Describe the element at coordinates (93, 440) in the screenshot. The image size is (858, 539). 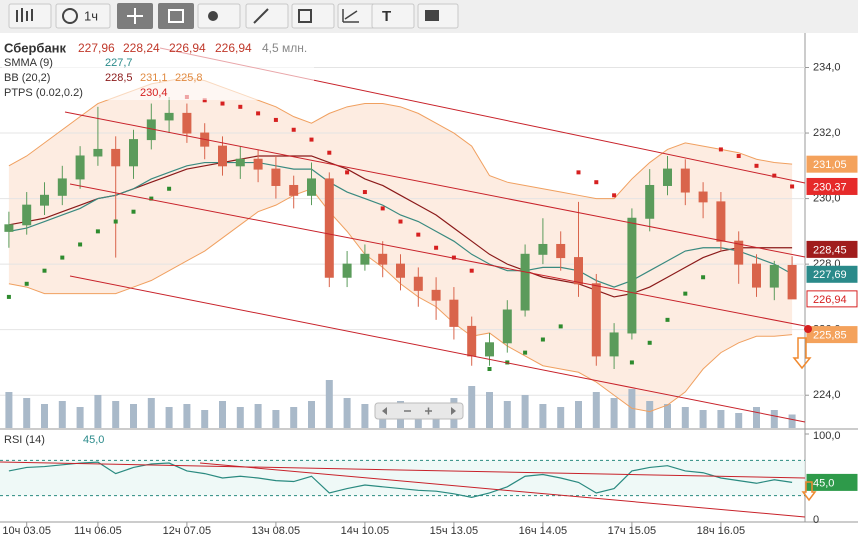
I see `indicator-value: 45,0` at that location.